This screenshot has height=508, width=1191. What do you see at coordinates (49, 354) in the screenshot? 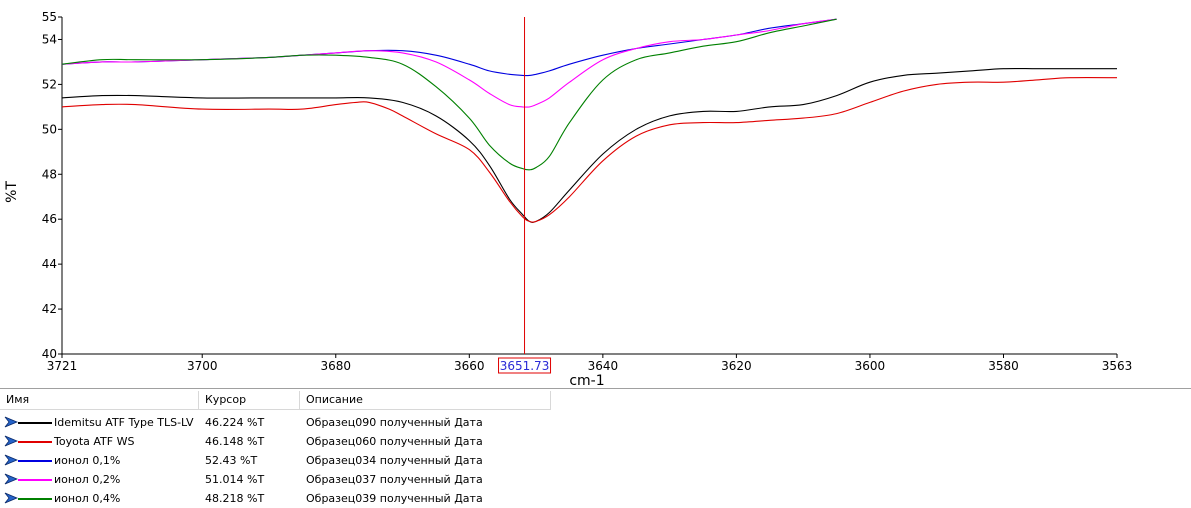
I see `y-tick-label: 40` at bounding box center [49, 354].